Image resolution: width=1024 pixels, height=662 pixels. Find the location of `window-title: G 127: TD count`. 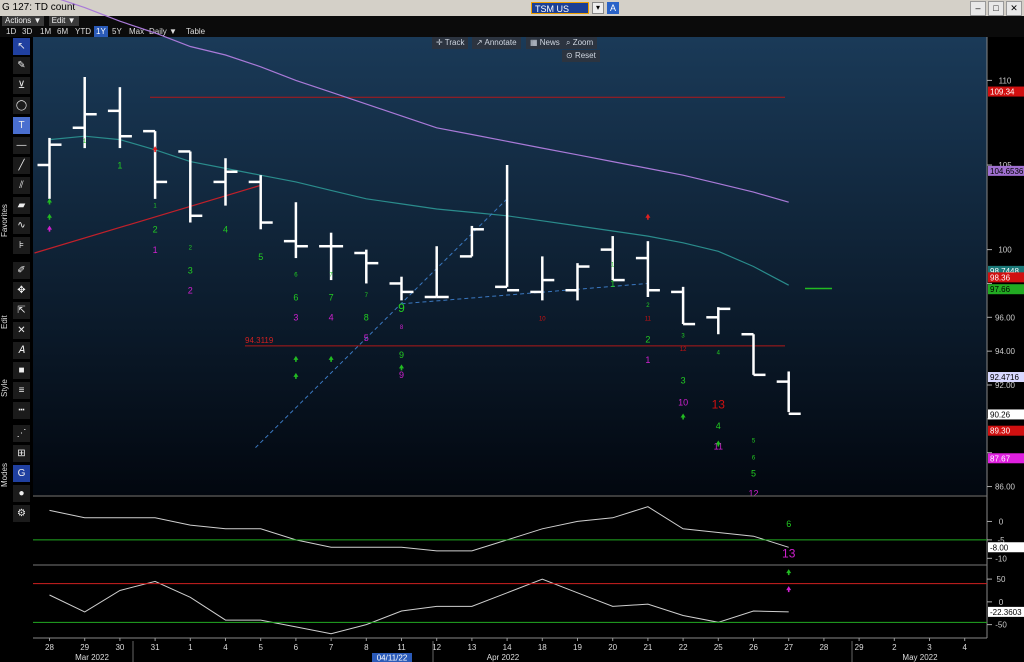

window-title: G 127: TD count is located at coordinates (39, 7).